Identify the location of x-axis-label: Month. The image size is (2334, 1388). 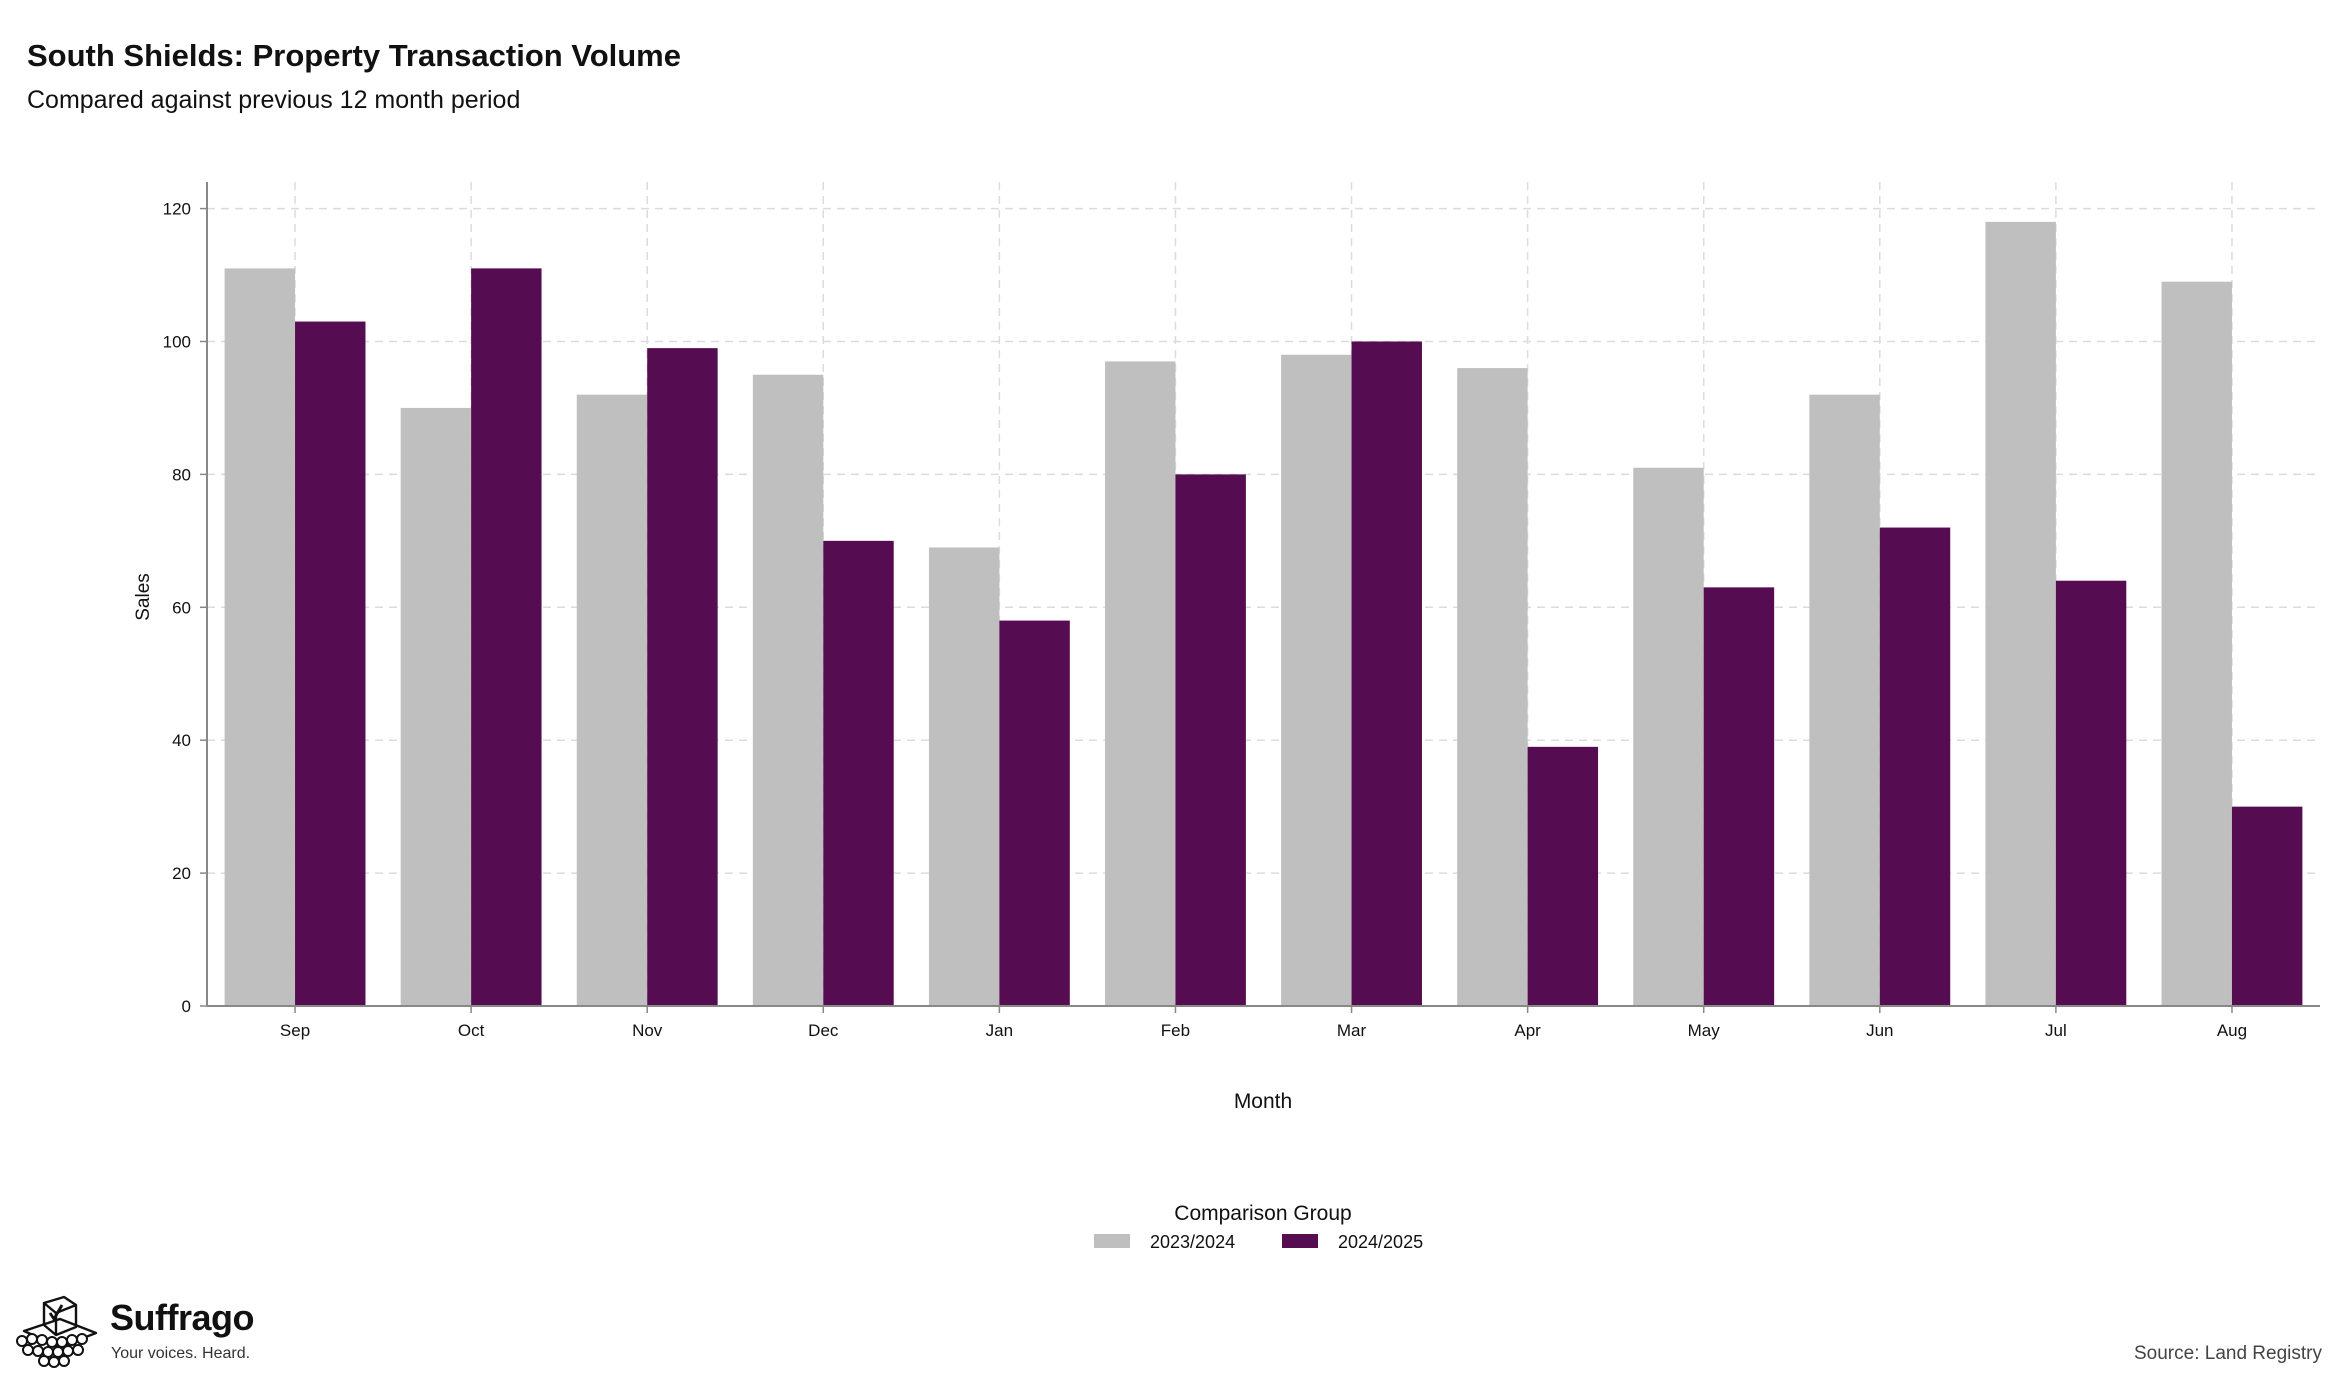
(1263, 1101).